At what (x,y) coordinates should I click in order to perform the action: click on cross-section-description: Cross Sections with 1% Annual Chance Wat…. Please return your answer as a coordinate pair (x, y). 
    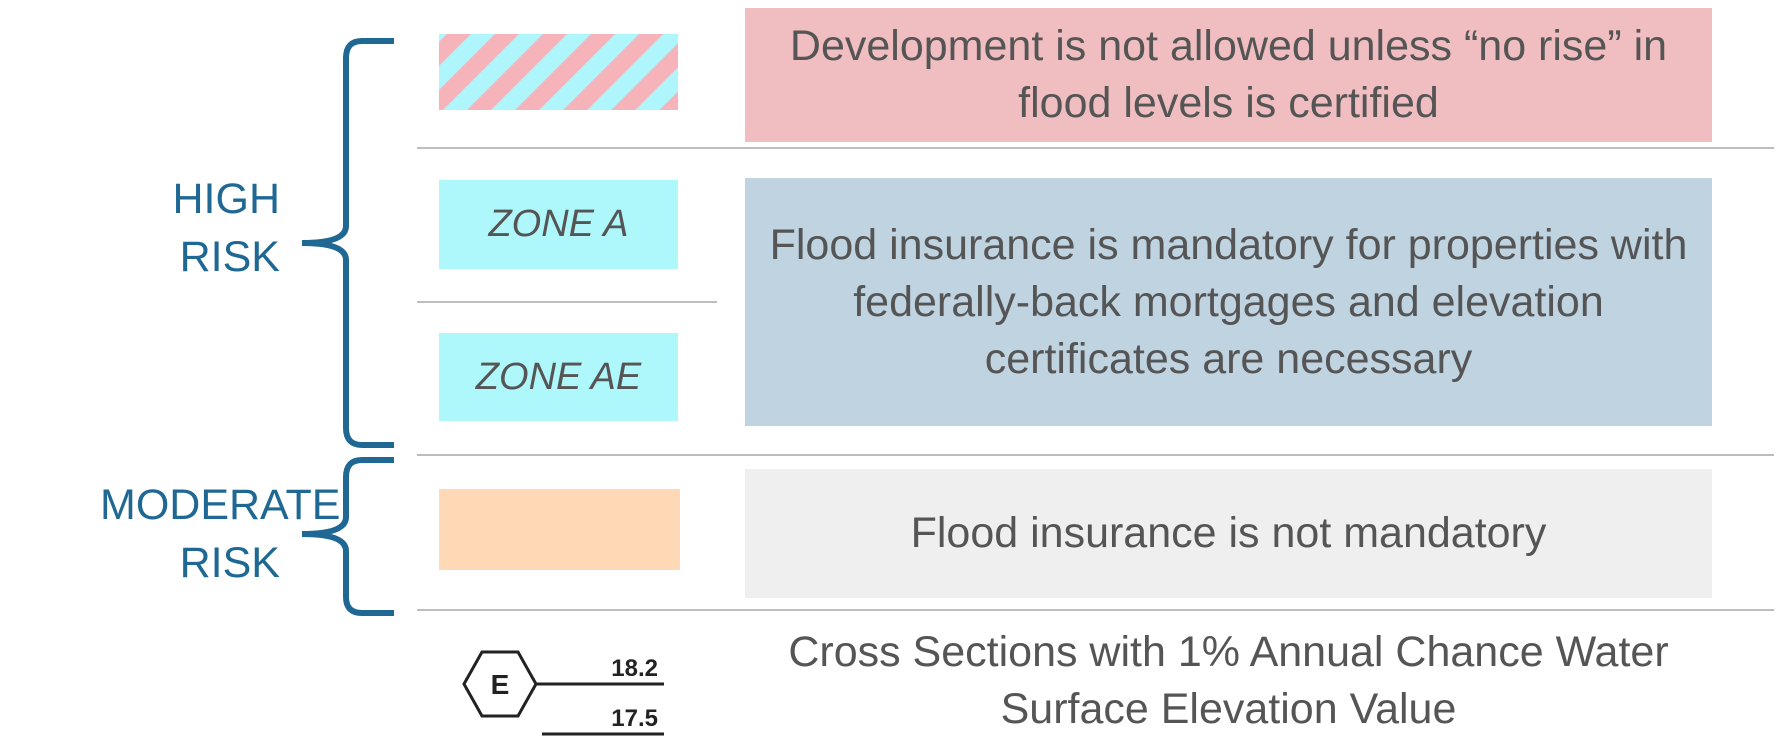
    Looking at the image, I should click on (1228, 680).